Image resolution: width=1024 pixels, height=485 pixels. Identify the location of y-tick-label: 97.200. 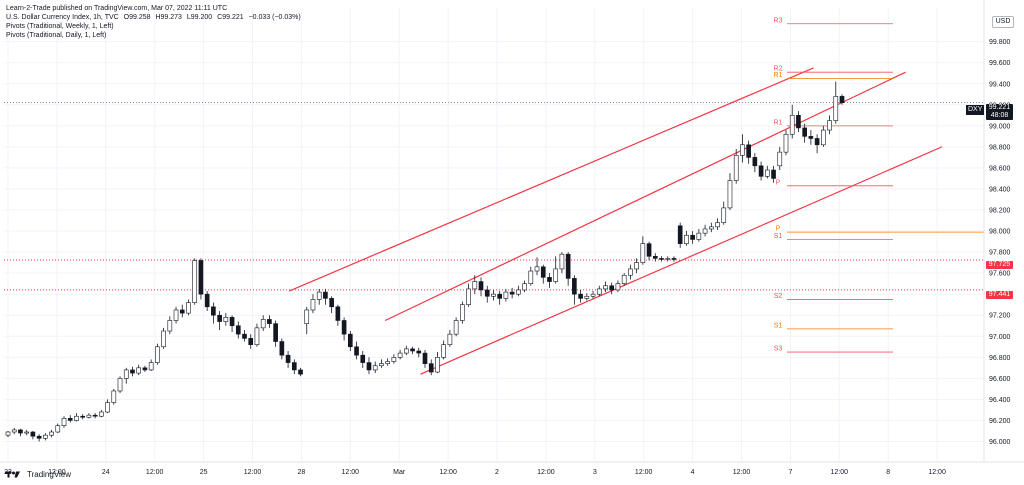
(1000, 316).